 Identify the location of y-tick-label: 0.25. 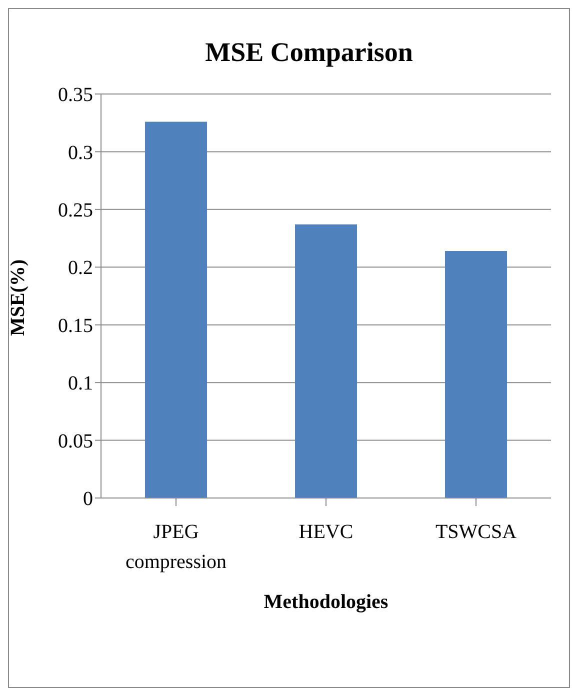
(75, 211).